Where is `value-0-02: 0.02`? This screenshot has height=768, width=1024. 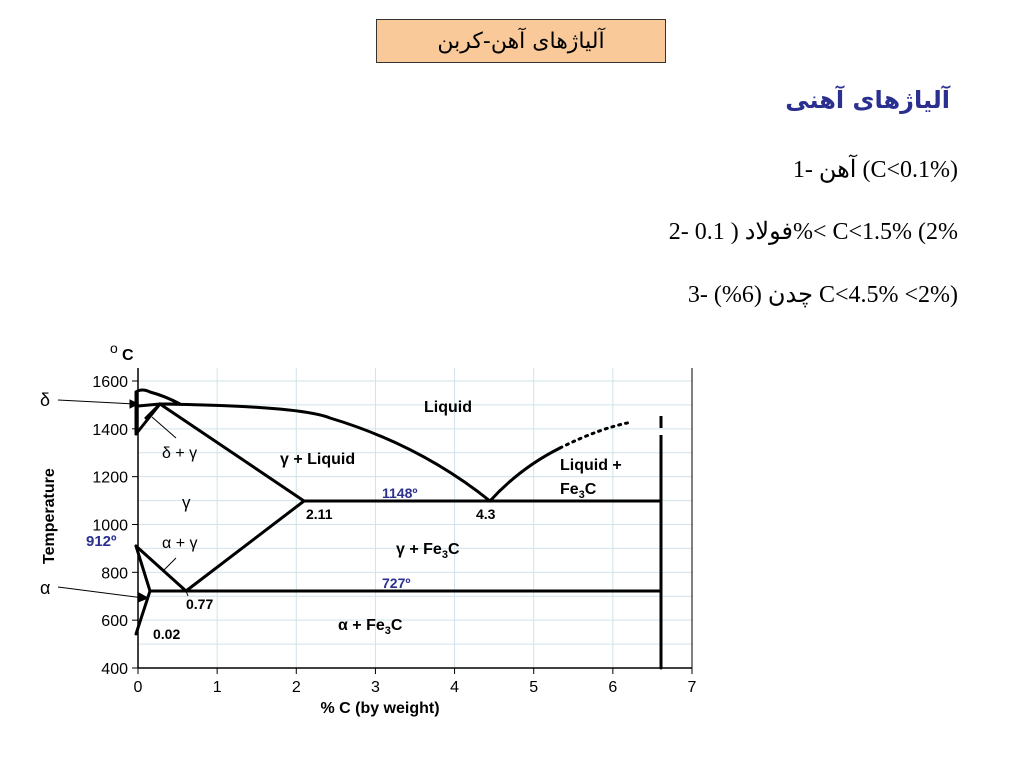
value-0-02: 0.02 is located at coordinates (166, 634).